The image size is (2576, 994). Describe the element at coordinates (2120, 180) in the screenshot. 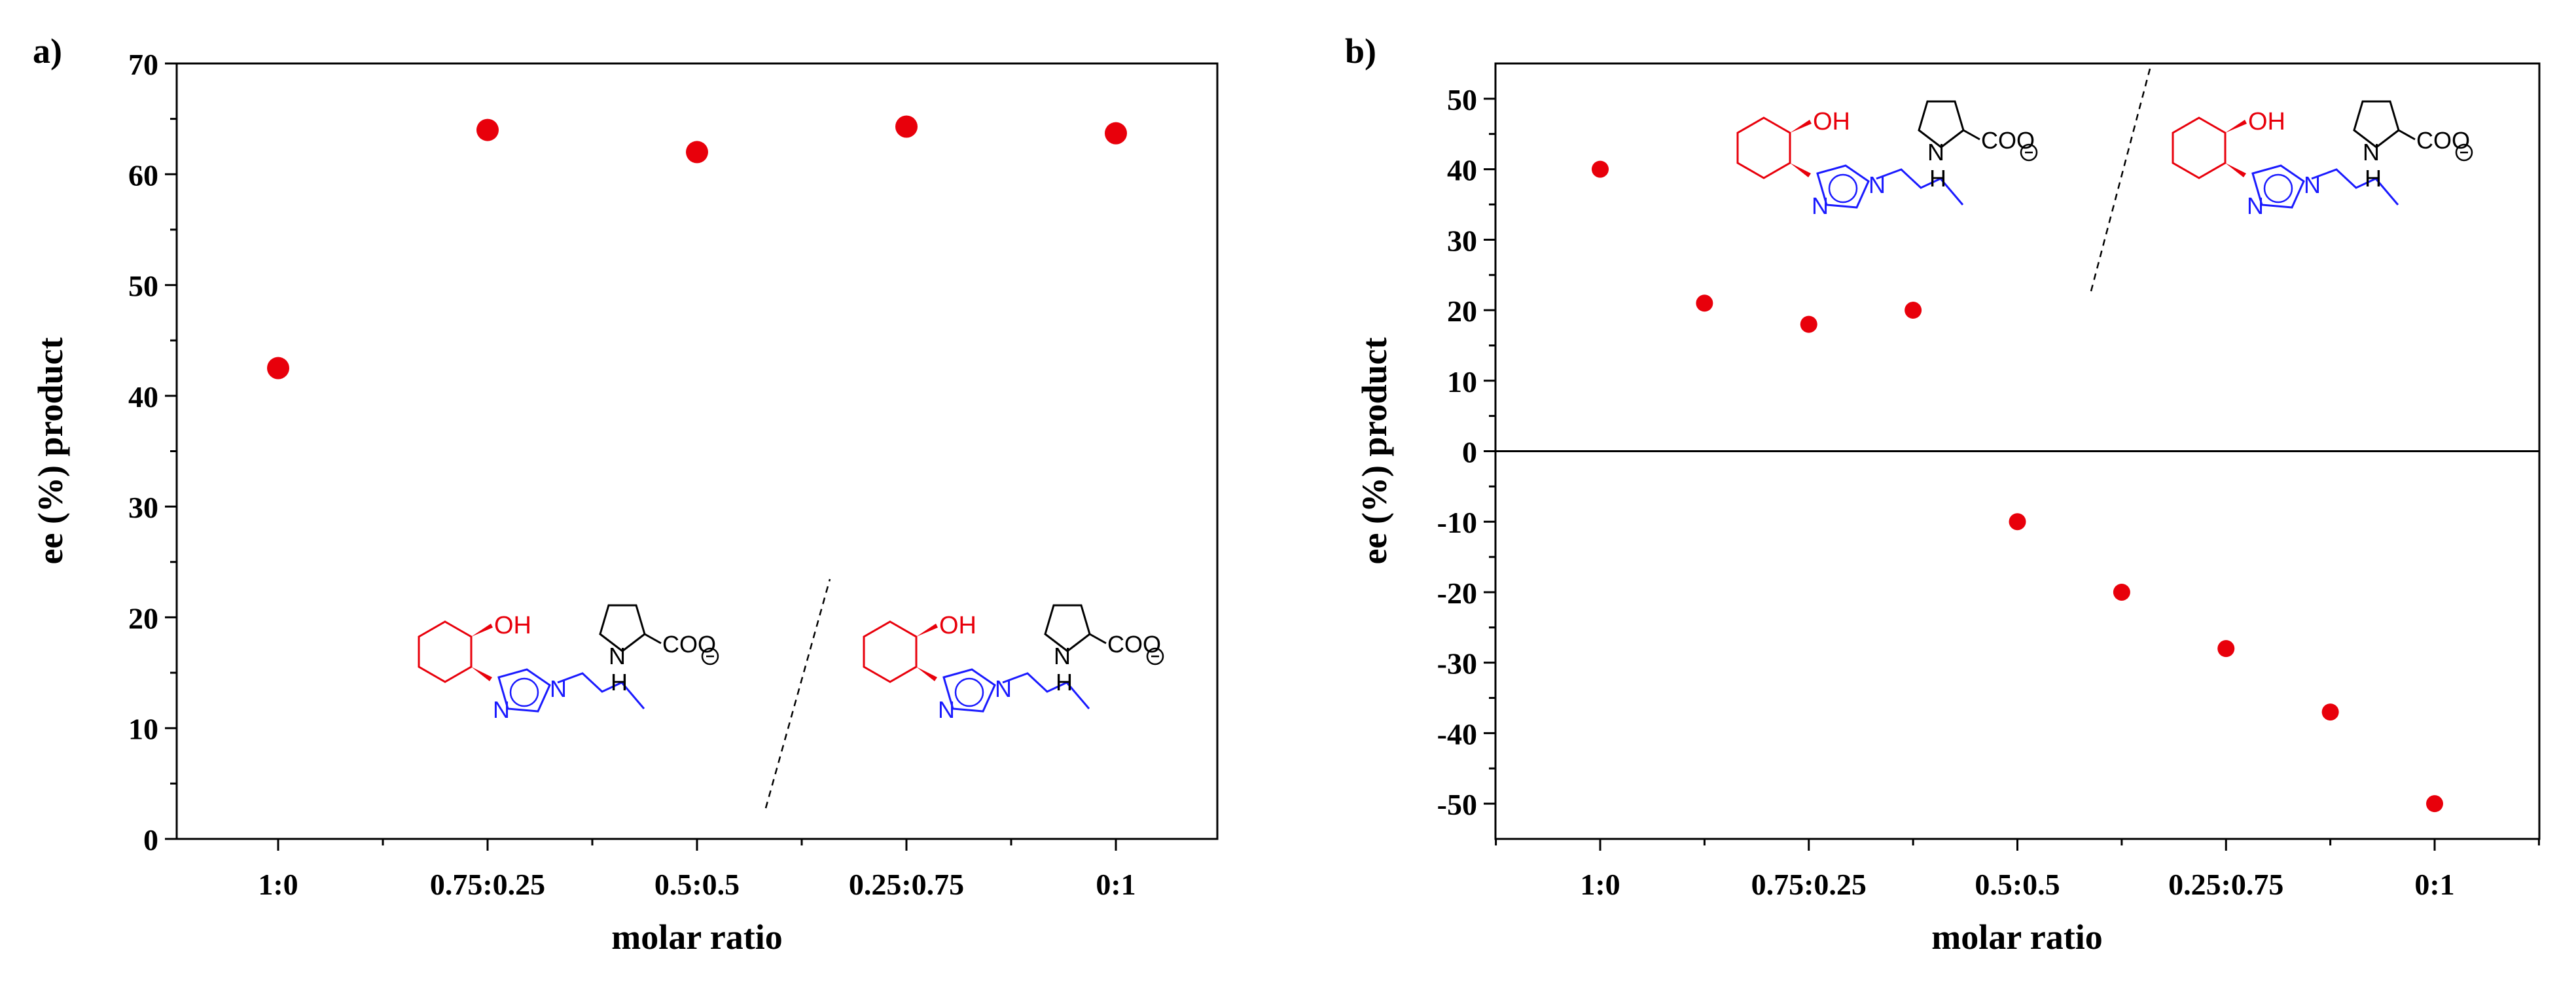

I see `dashed-divider-b` at that location.